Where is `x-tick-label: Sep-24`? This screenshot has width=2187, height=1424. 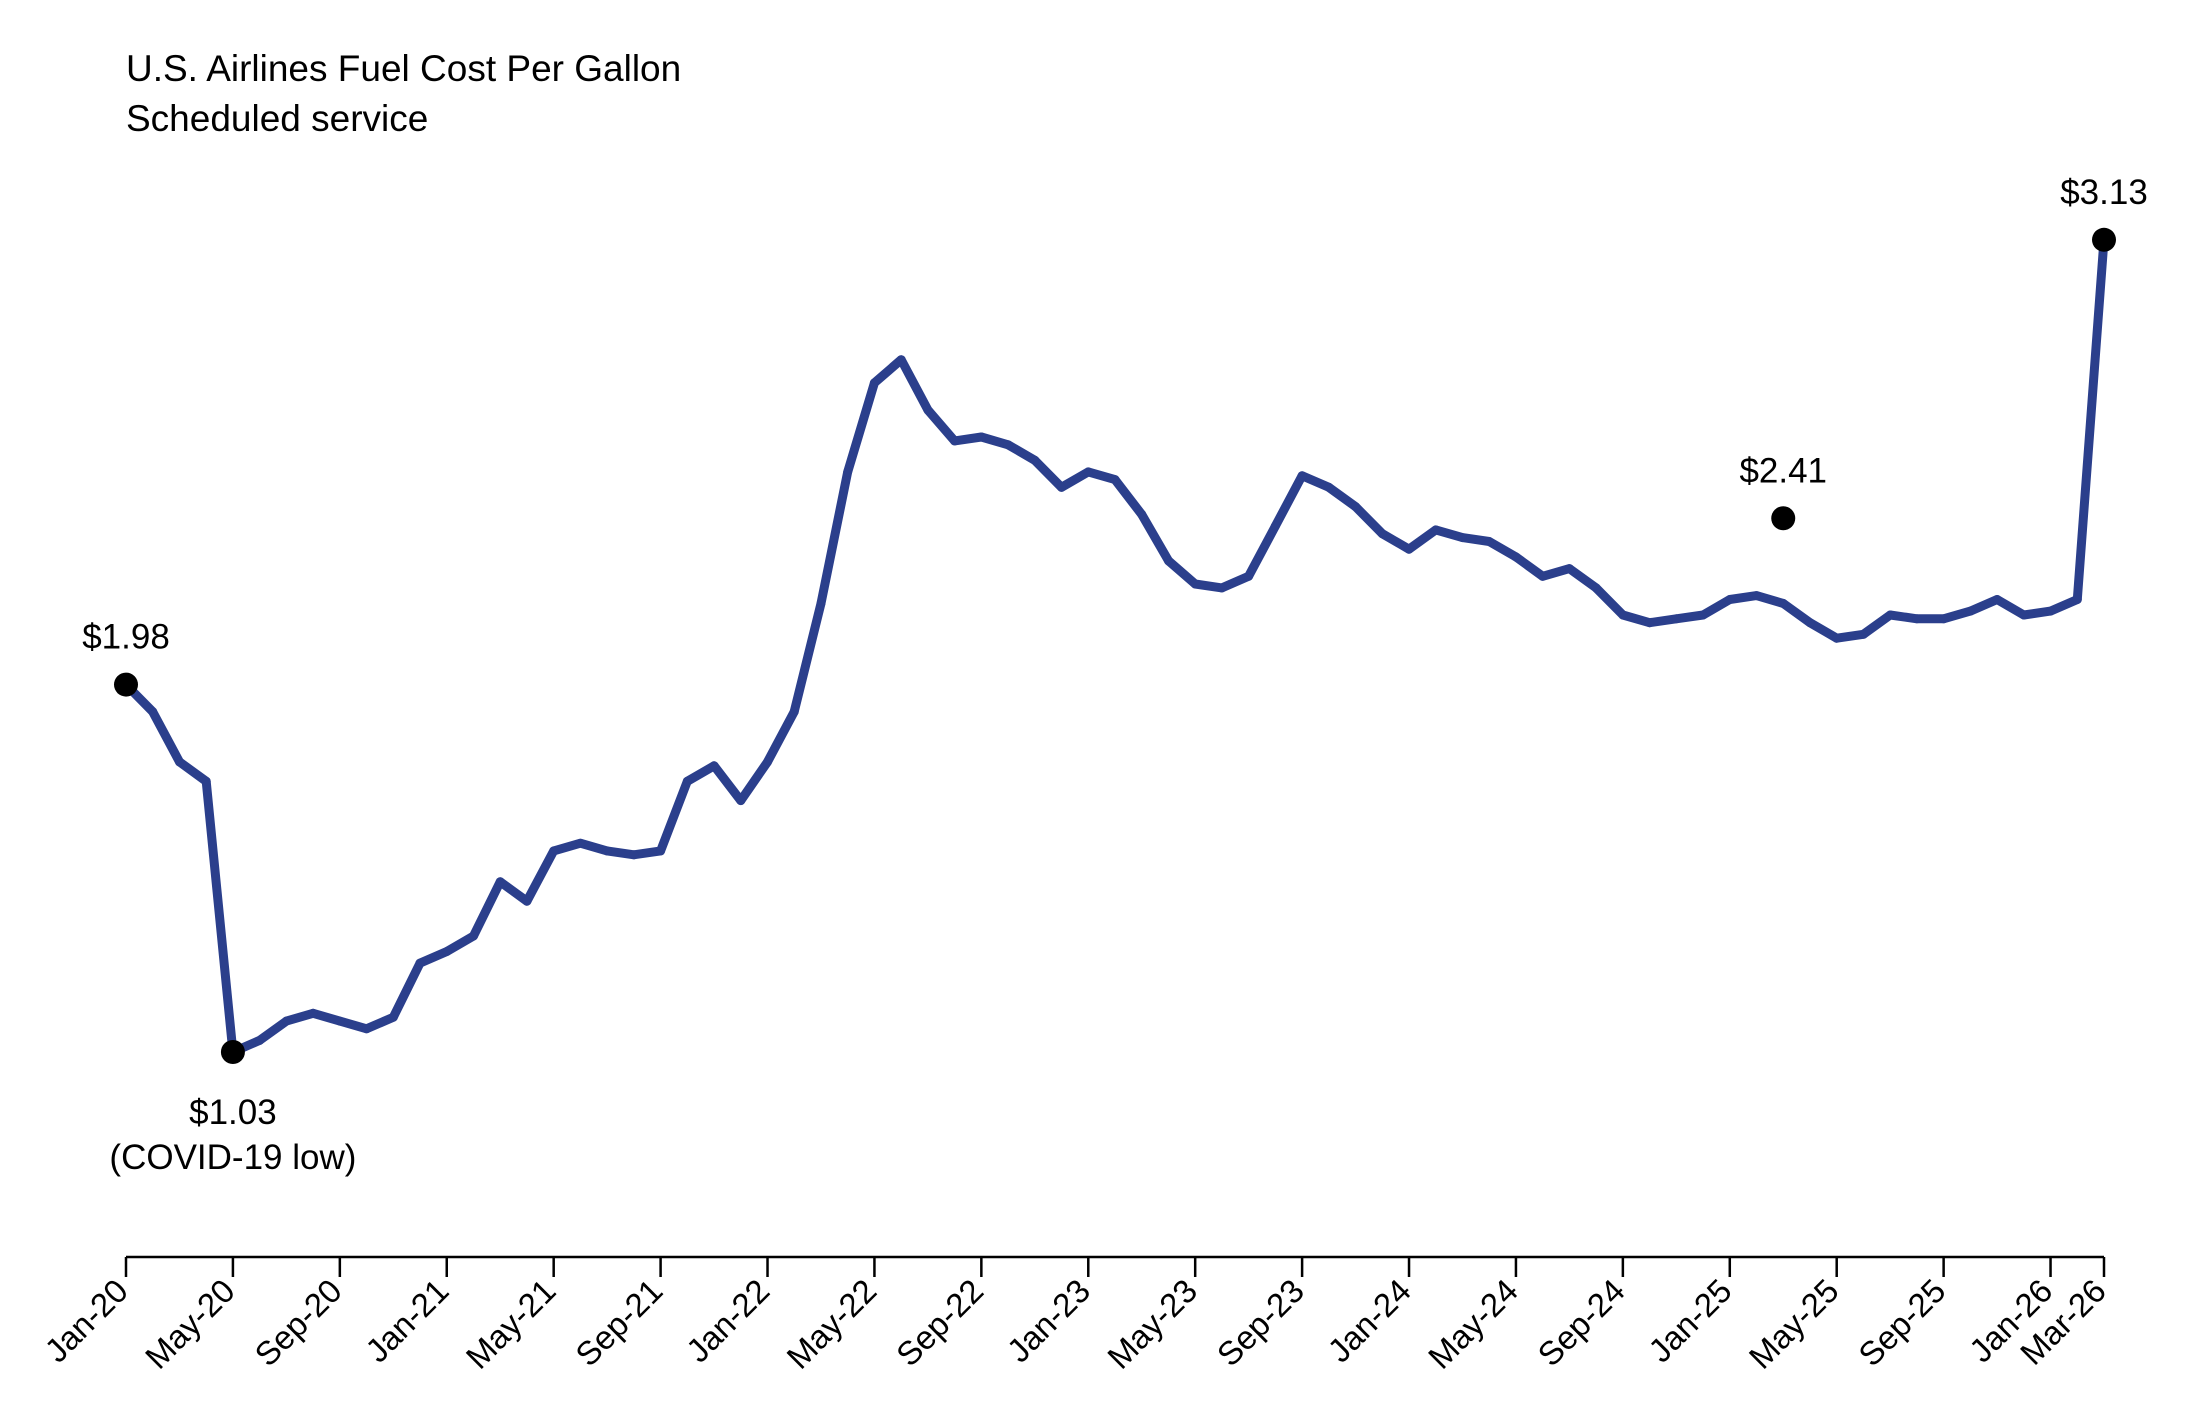
x-tick-label: Sep-24 is located at coordinates (1580, 1322).